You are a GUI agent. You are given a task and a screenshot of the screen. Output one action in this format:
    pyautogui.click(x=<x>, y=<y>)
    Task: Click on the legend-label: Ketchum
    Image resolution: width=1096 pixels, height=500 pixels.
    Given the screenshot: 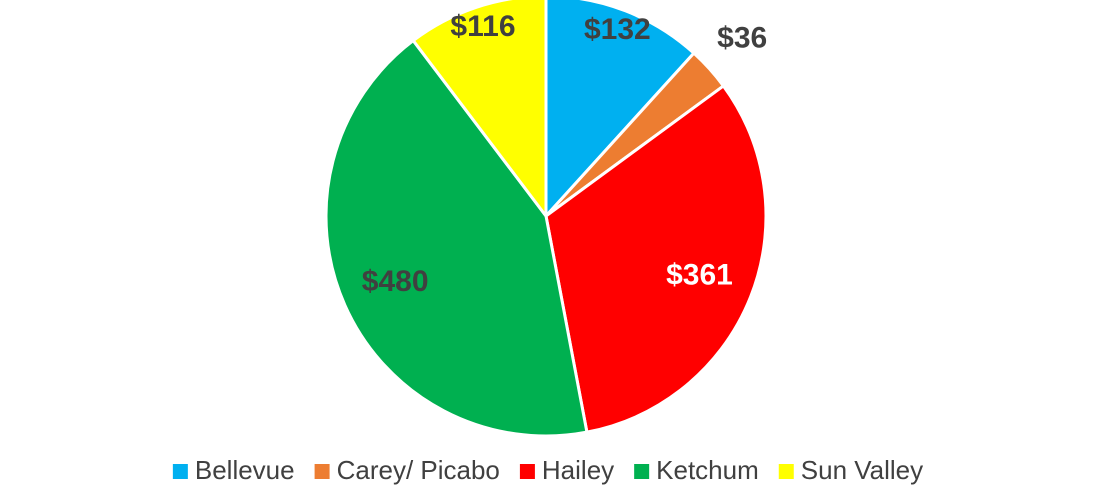 What is the action you would take?
    pyautogui.click(x=707, y=470)
    